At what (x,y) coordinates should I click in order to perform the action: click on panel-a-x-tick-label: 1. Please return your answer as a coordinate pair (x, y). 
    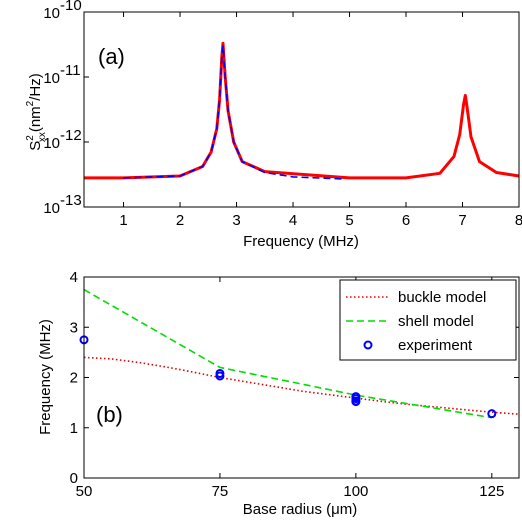
    Looking at the image, I should click on (123, 220).